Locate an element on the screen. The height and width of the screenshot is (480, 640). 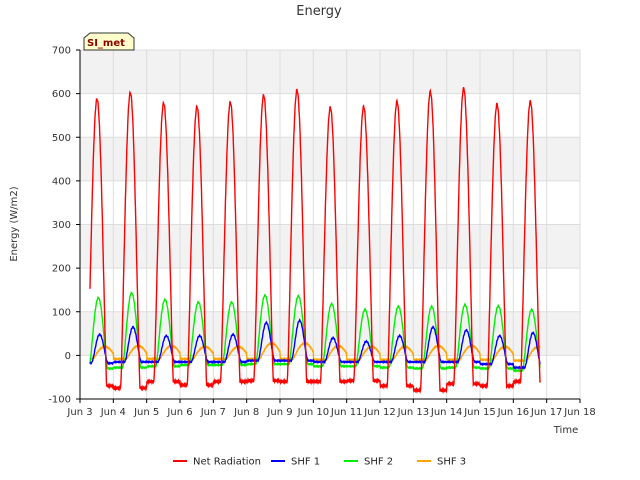
legend: Net Radiation SHF 1 SHF 2 SHF 3 is located at coordinates (319, 462).